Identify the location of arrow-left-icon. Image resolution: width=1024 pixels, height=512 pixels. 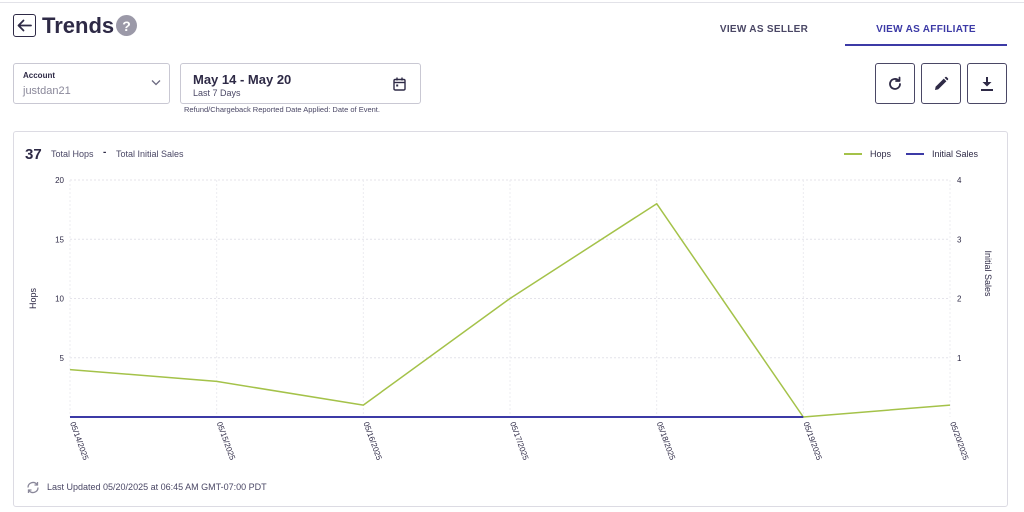
(24, 25).